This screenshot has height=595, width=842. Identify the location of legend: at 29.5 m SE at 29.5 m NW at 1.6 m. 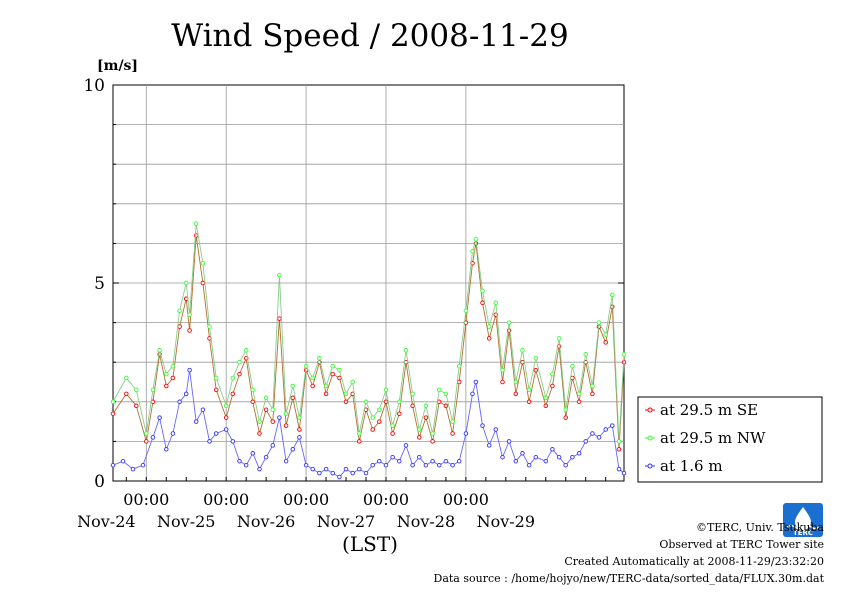
(730, 439).